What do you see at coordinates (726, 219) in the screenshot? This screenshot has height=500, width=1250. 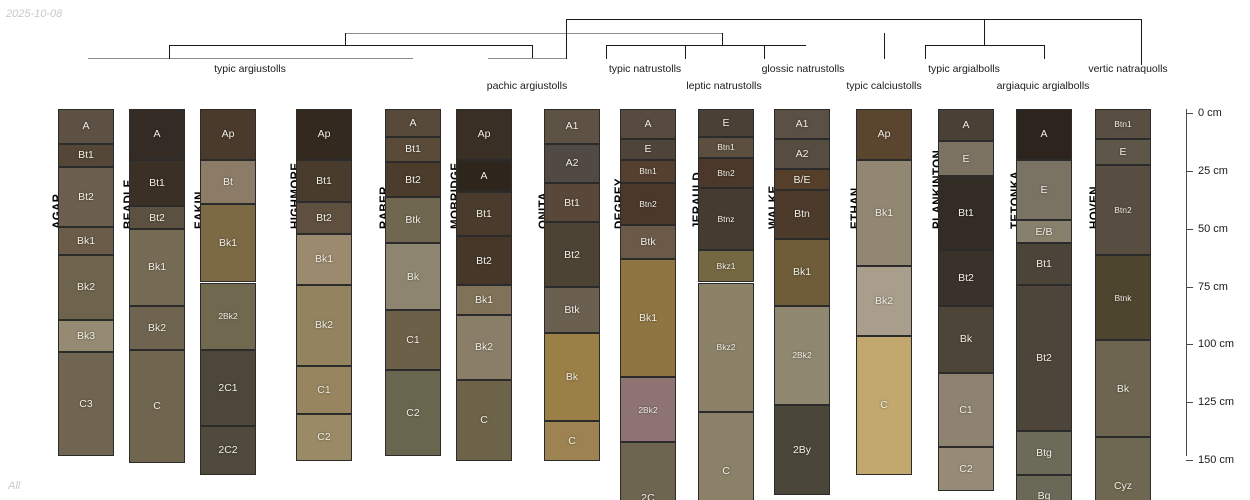 I see `soil-horizon: Btnz` at bounding box center [726, 219].